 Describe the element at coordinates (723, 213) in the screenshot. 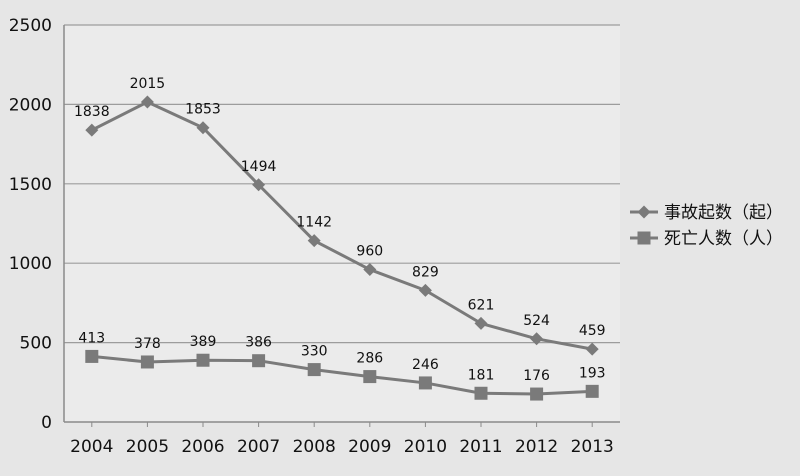

I see `legend-label-accidents: 事故起数（起）` at that location.